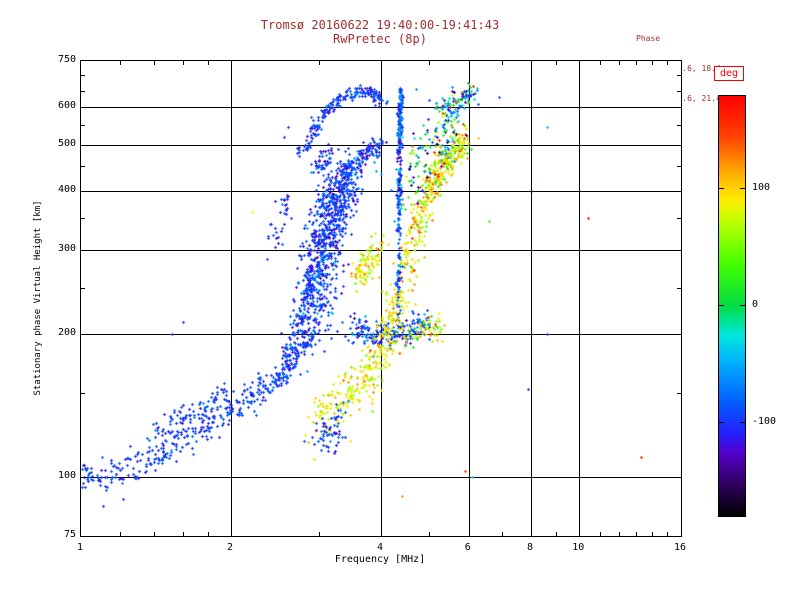 Image resolution: width=800 pixels, height=600 pixels. I want to click on x-axis-label: Frequency [MHz], so click(380, 559).